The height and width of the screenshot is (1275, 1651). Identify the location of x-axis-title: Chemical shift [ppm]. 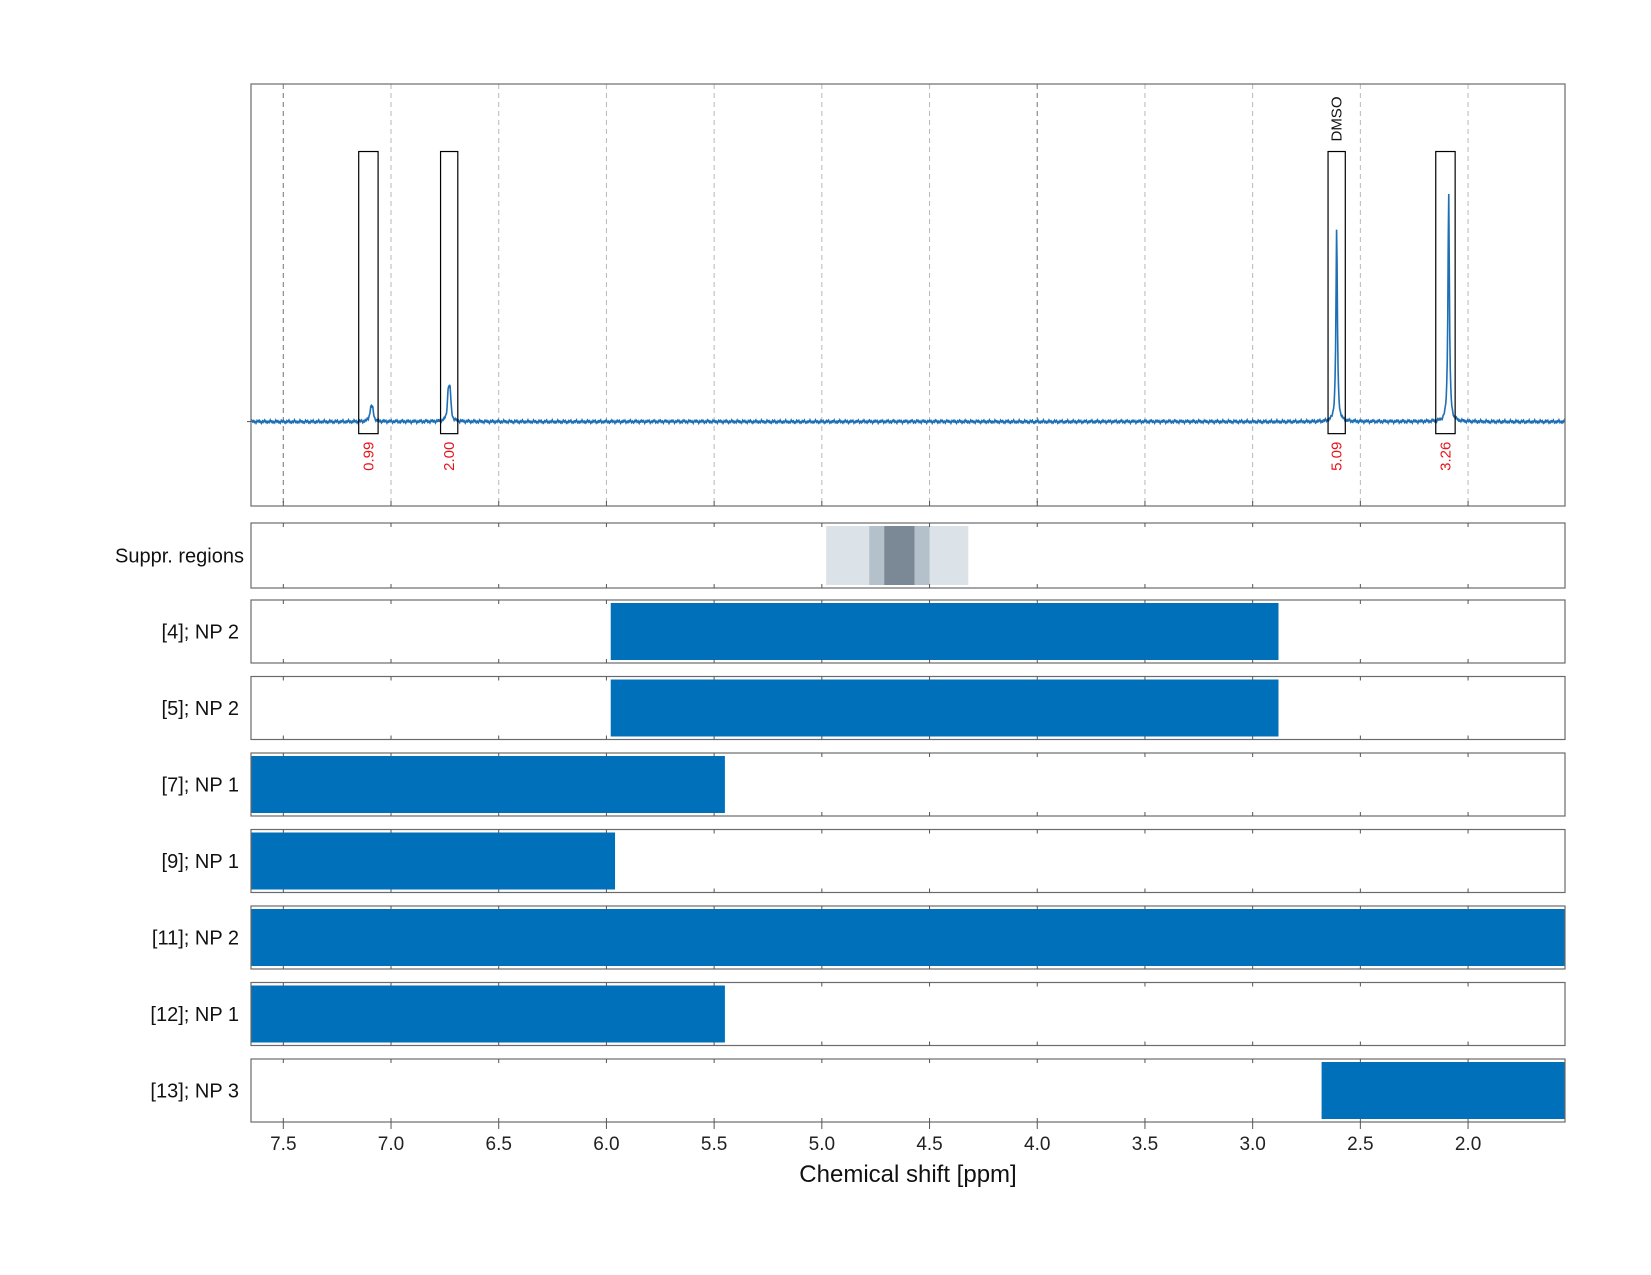
(907, 1174).